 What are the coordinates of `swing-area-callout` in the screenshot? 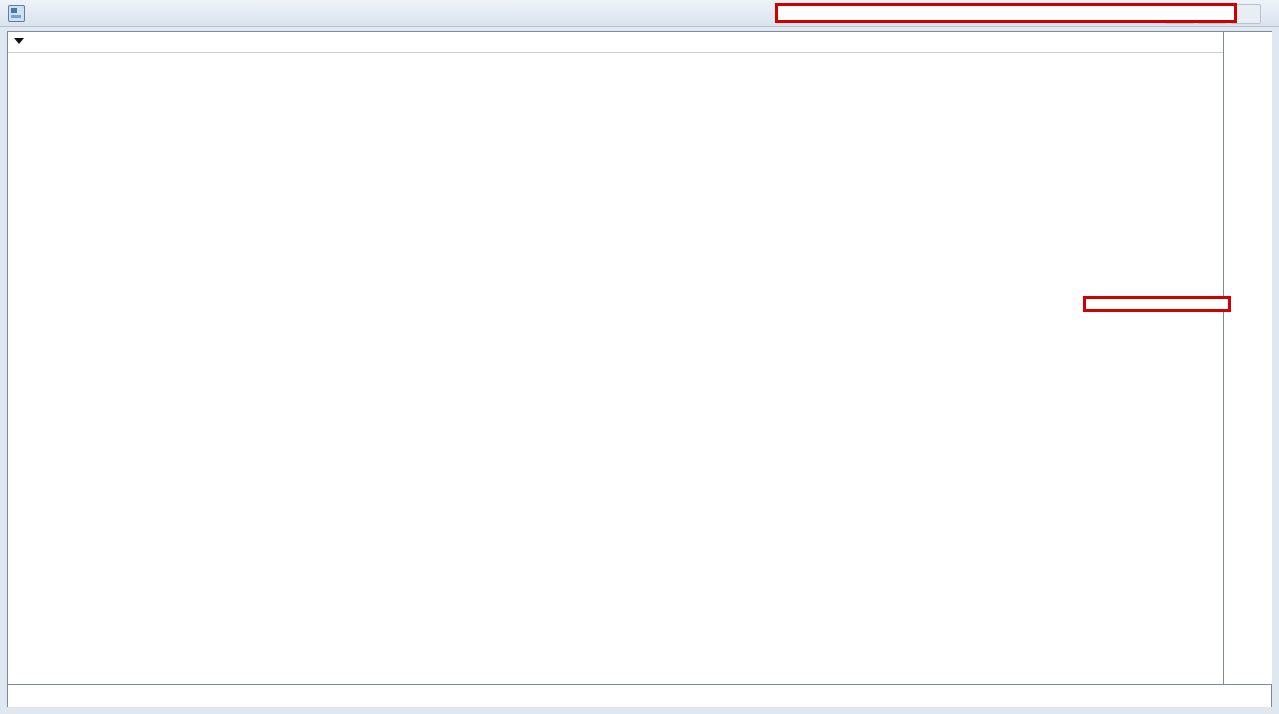 It's located at (1157, 304).